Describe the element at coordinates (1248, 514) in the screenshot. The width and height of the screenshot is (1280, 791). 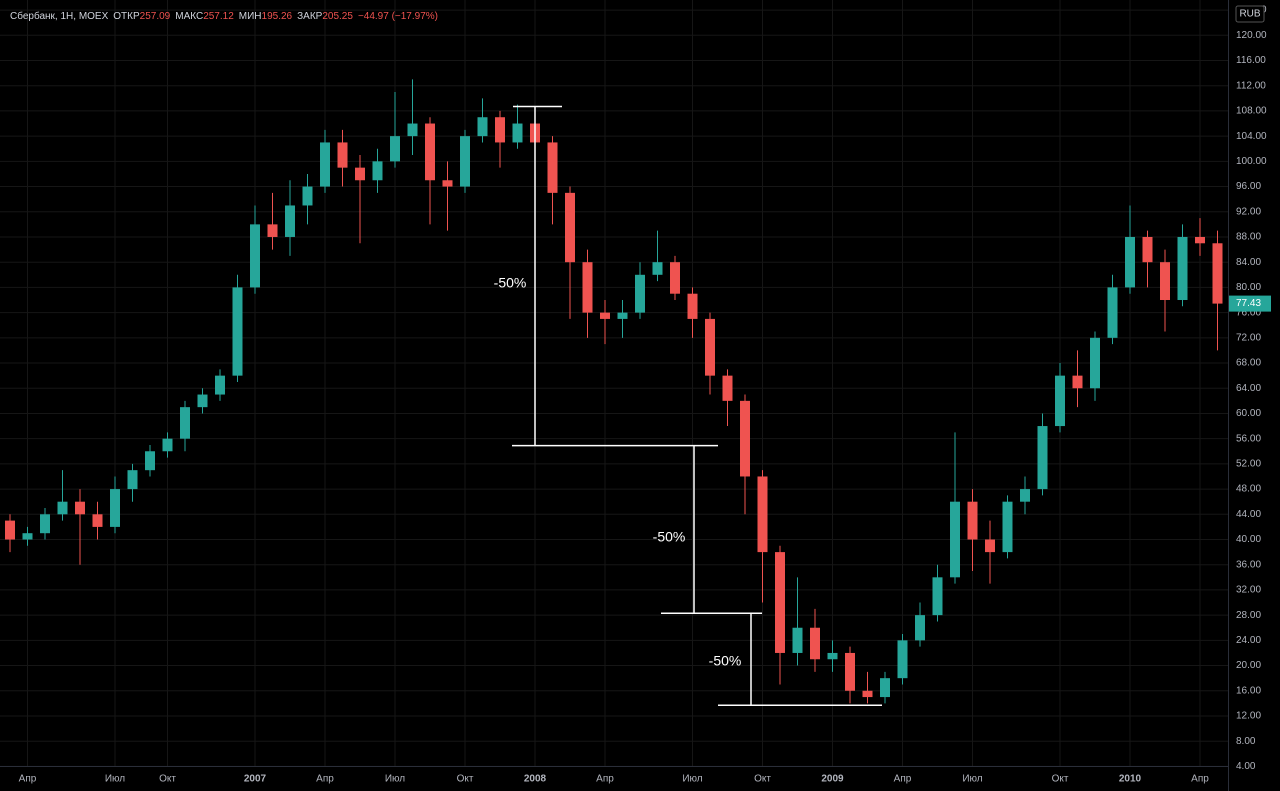
I see `y-tick-label: 44.00` at that location.